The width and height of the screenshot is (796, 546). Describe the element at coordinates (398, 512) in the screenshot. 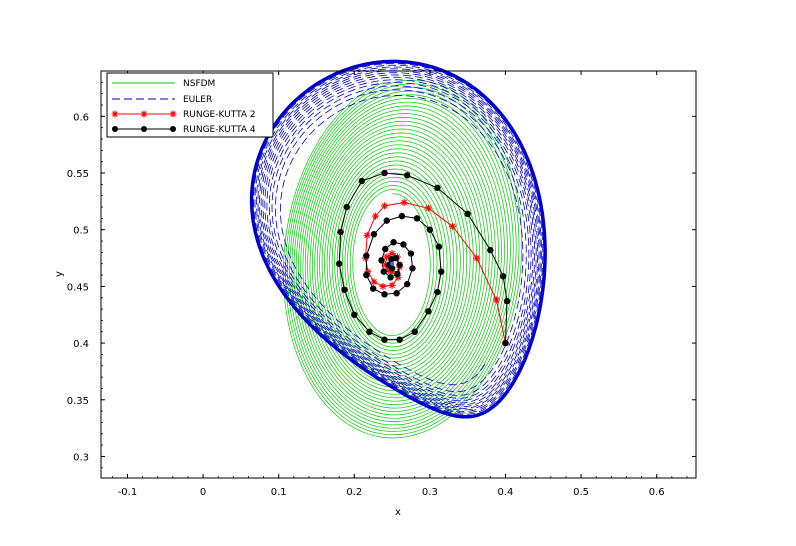

I see `x-axis-label: x` at that location.